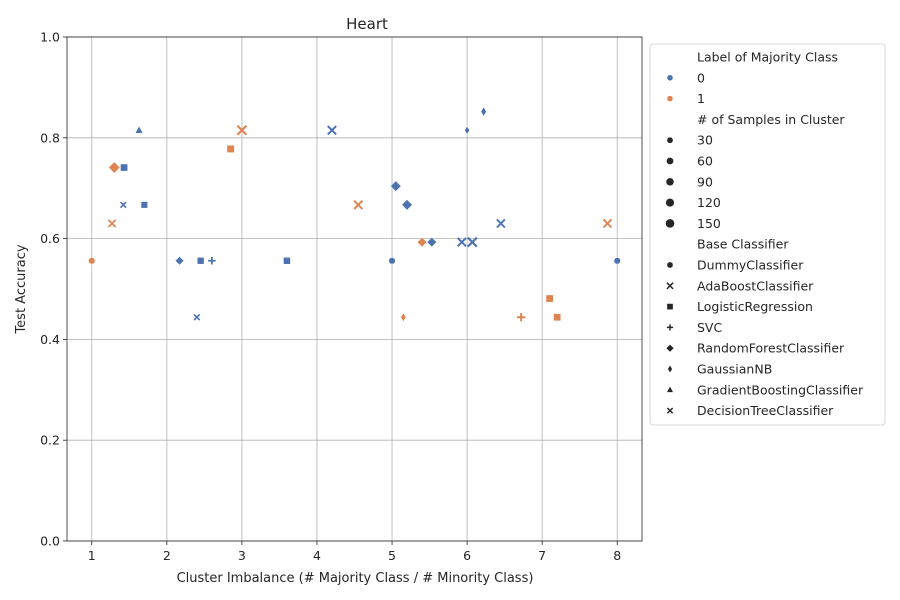 The image size is (900, 600). I want to click on legend-style-label: DummyClassifier, so click(750, 265).